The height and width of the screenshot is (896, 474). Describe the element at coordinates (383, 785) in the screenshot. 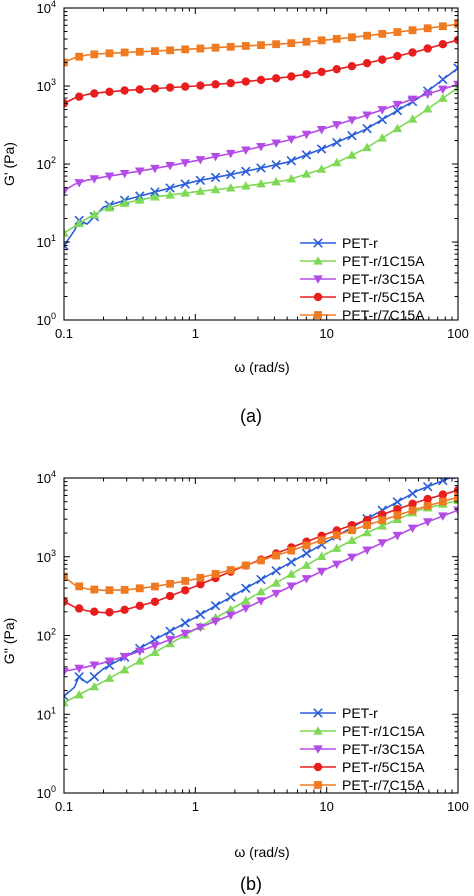

I see `legend-label: PET-r/7C15A` at that location.